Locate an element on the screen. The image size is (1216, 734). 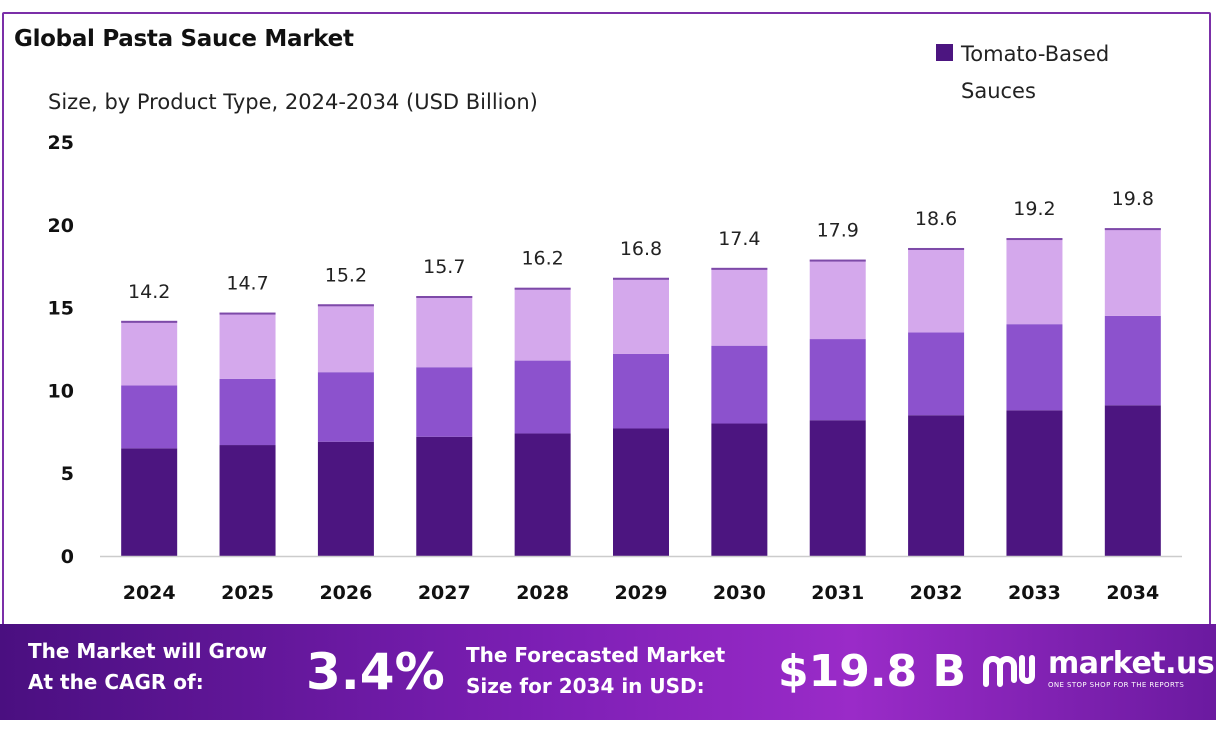
forecast-label-line1: The Forecasted Market is located at coordinates (596, 655).